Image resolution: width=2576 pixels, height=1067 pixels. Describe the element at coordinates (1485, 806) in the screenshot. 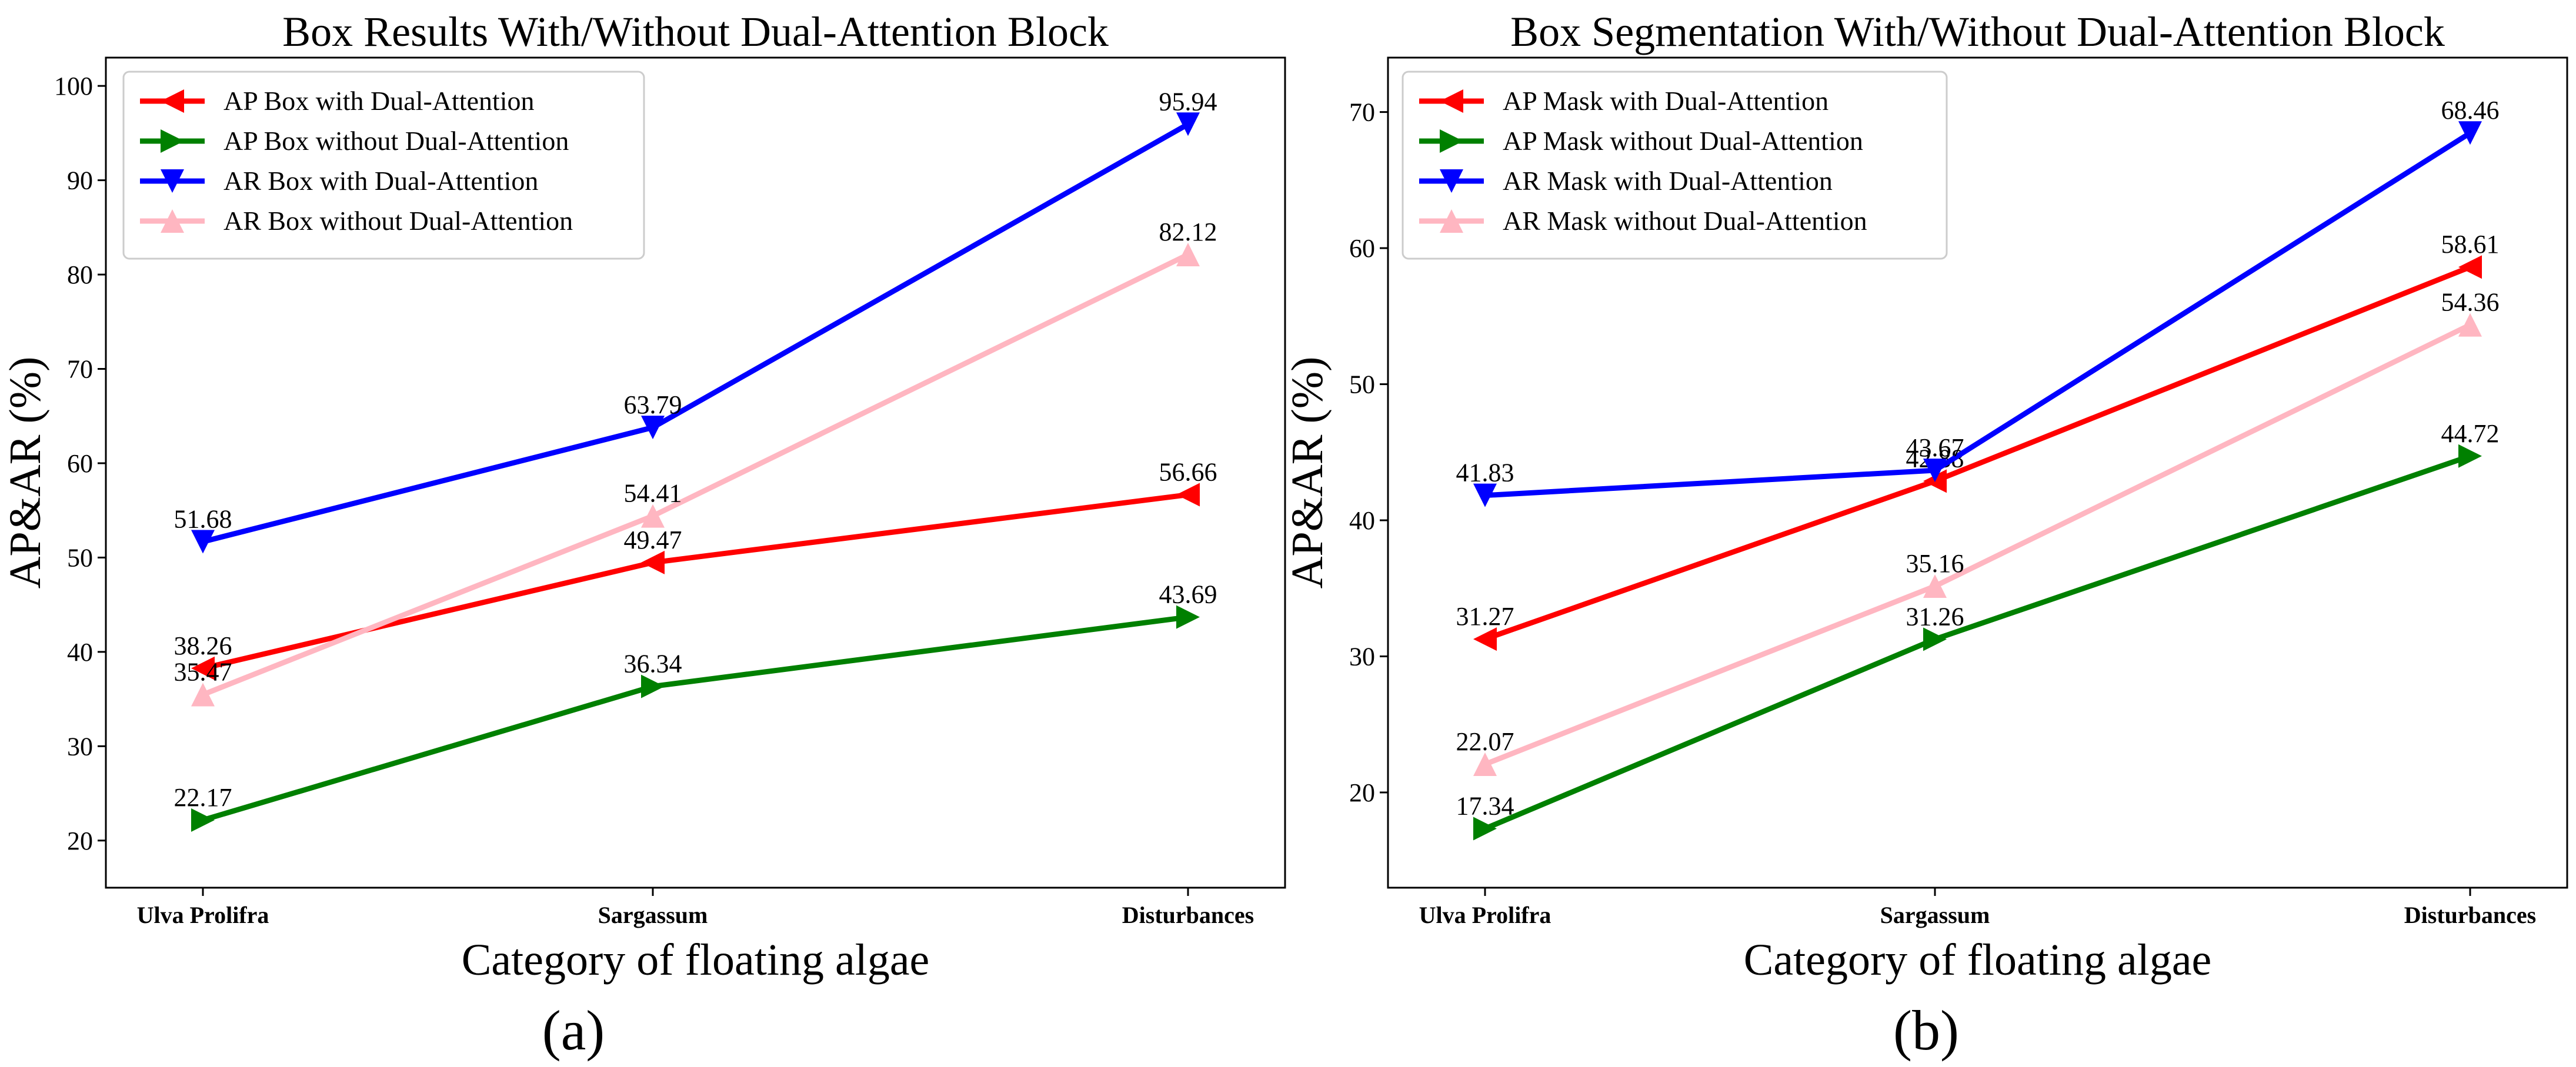

I see `data-label: 17.34` at that location.